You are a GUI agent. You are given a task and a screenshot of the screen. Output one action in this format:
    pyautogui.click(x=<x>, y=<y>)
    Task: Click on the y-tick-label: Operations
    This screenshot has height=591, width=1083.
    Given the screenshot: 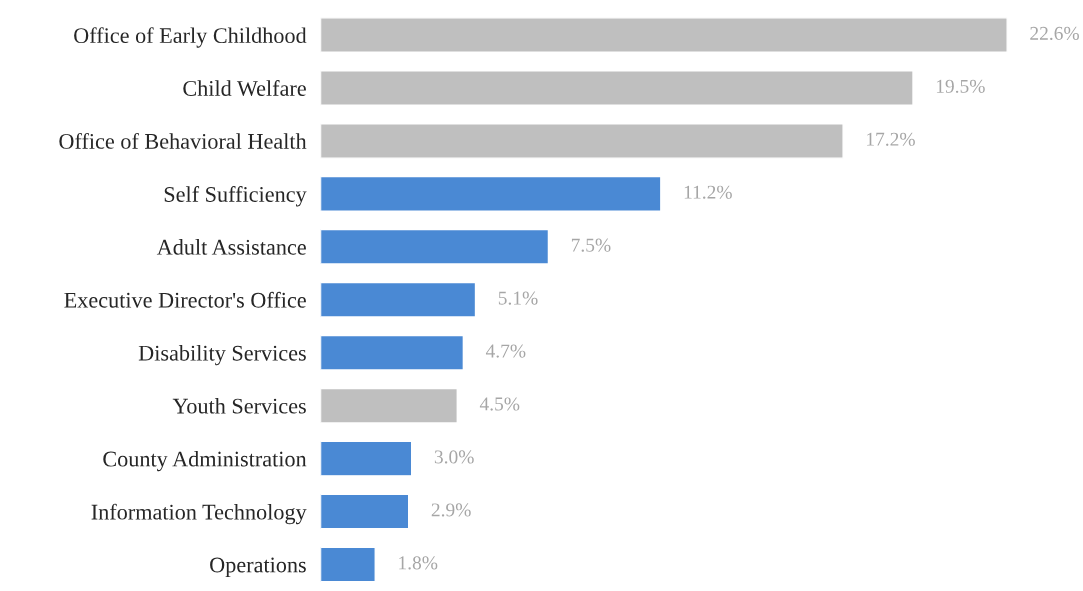 What is the action you would take?
    pyautogui.click(x=258, y=567)
    